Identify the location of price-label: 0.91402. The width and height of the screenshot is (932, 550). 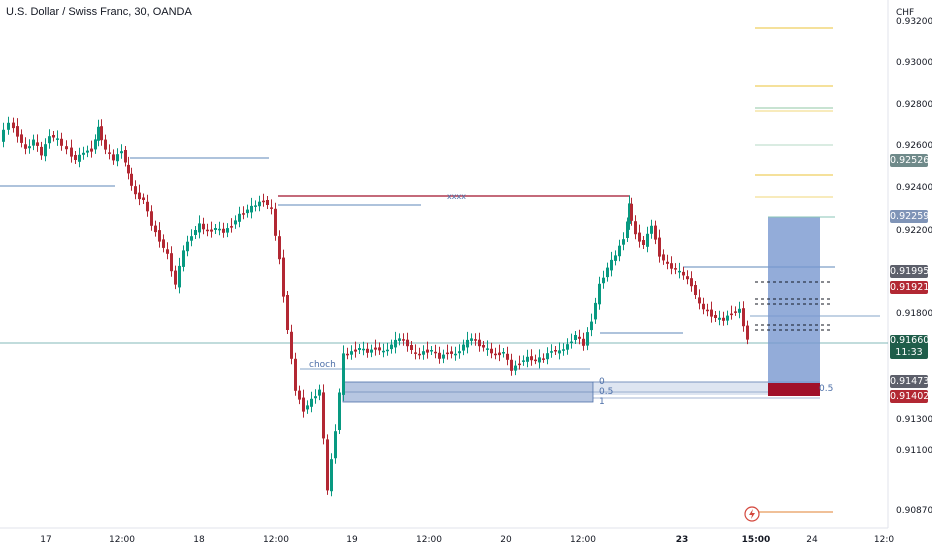
(910, 396).